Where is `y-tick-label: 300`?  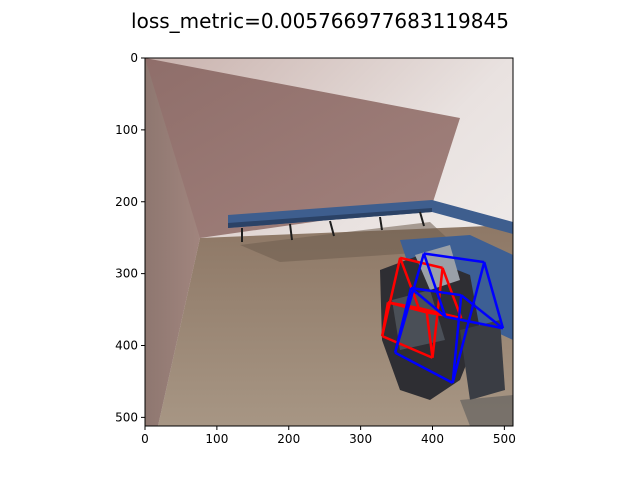
y-tick-label: 300 is located at coordinates (126, 274).